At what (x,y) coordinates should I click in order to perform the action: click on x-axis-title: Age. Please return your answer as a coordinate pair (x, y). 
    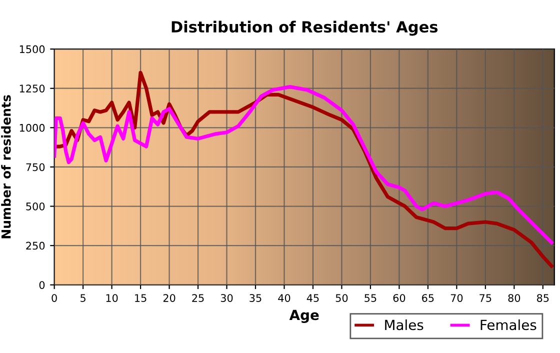
    Looking at the image, I should click on (304, 316).